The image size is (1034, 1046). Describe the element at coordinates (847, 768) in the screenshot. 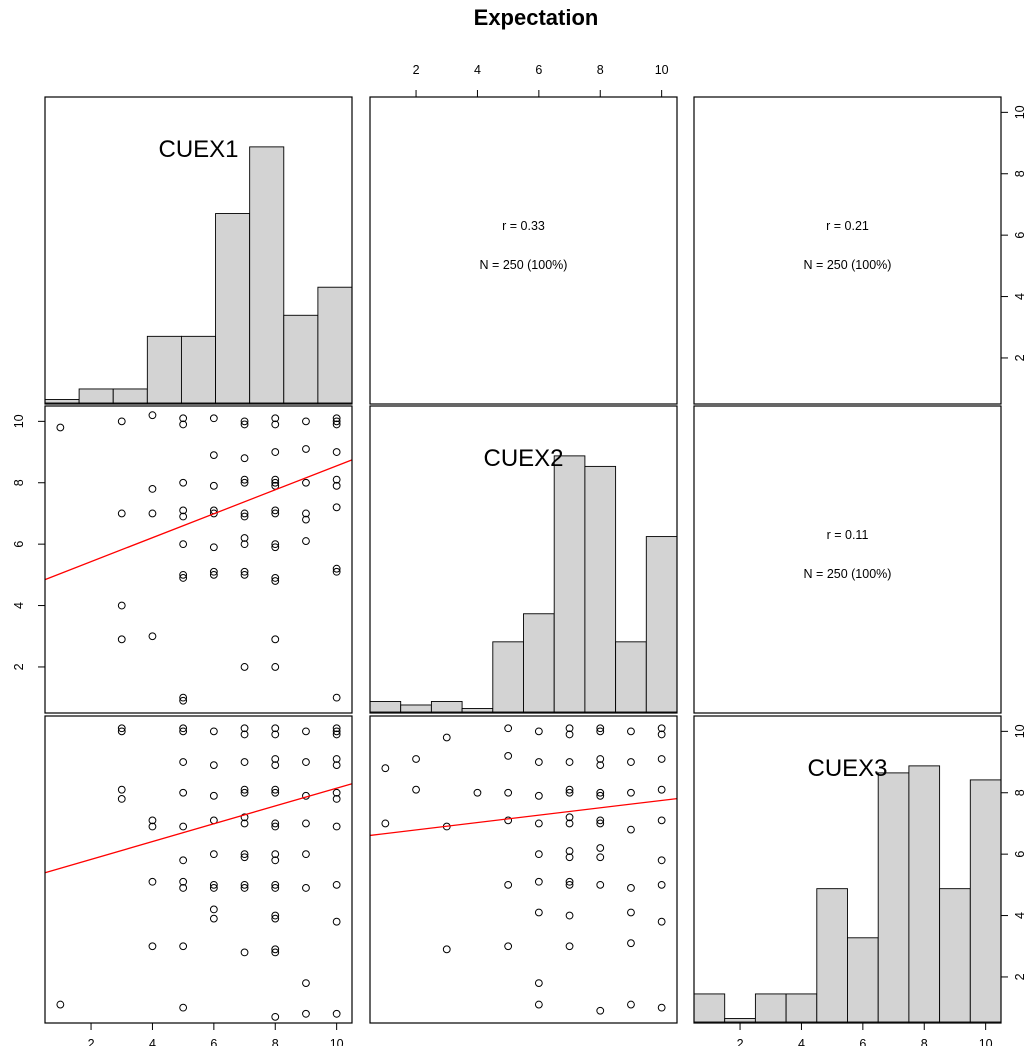

I see `variable-label-cuex3: CUEX3` at that location.